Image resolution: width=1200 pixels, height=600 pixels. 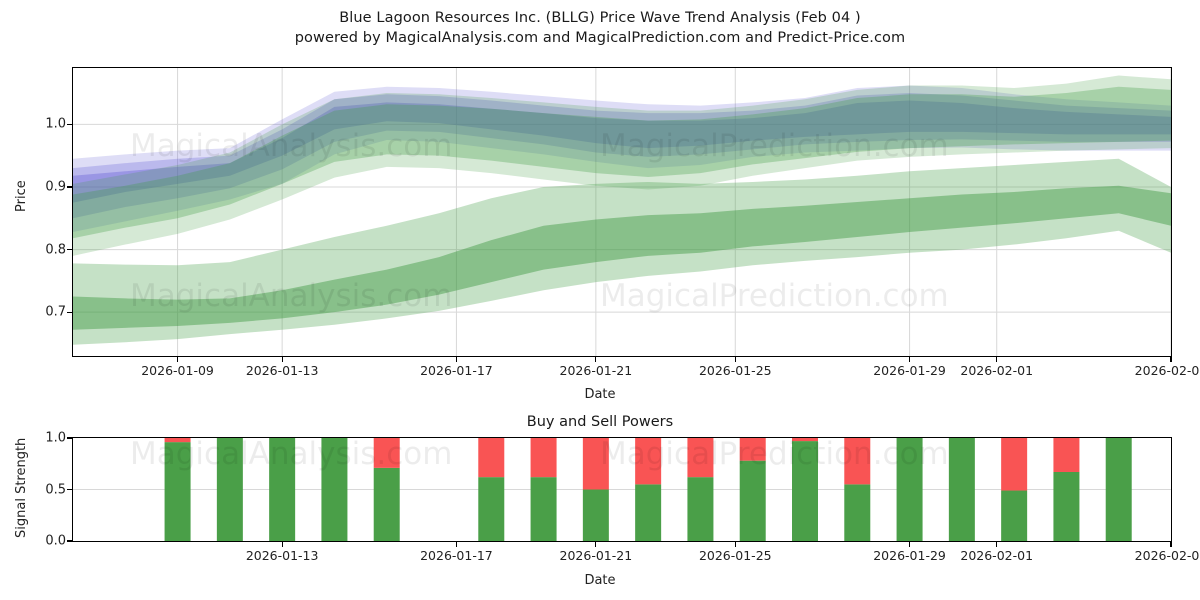 What do you see at coordinates (596, 555) in the screenshot?
I see `x-tick-label-date-bars: 2026-01-21` at bounding box center [596, 555].